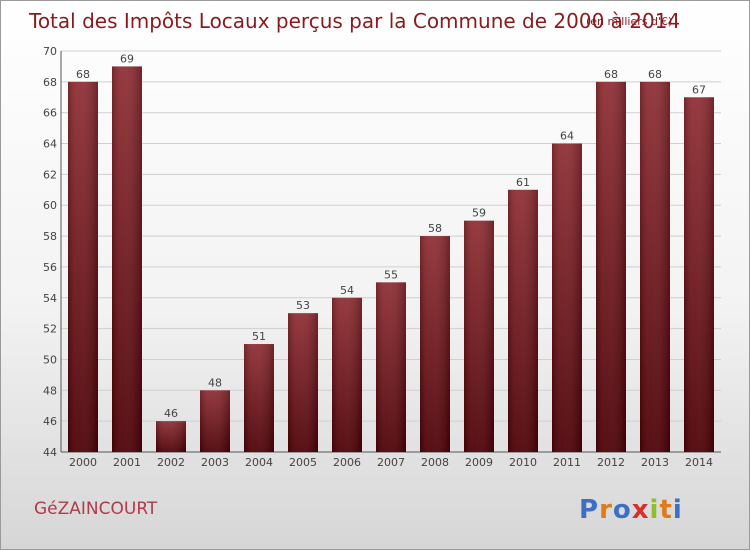 The width and height of the screenshot is (750, 551). I want to click on bar-2012, so click(611, 266).